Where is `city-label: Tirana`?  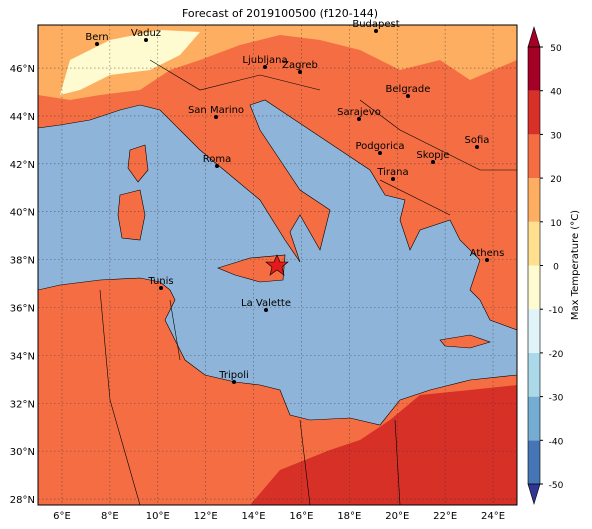
city-label: Tirana is located at coordinates (392, 172).